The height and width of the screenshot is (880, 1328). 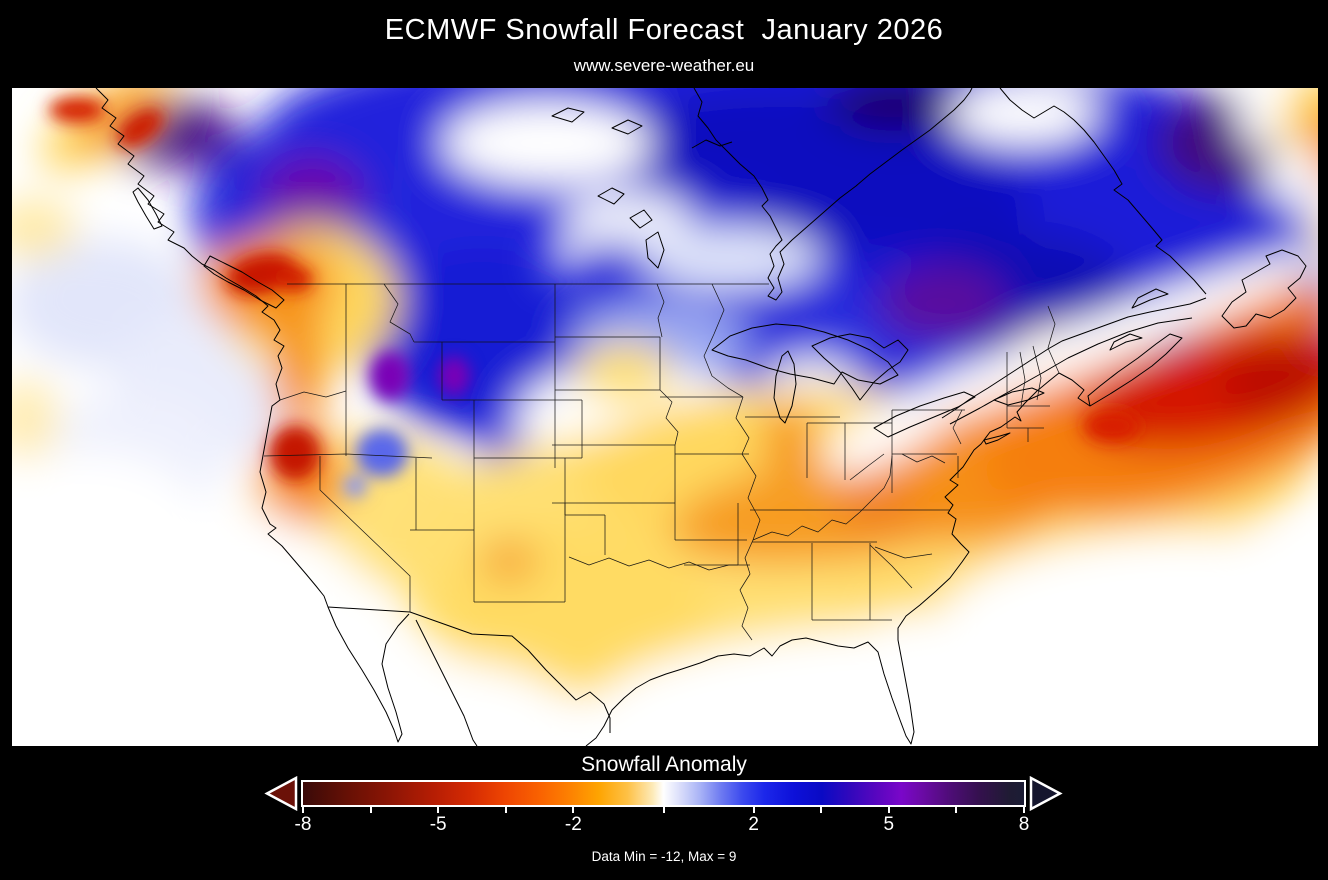 What do you see at coordinates (753, 824) in the screenshot?
I see `tick-label: 2` at bounding box center [753, 824].